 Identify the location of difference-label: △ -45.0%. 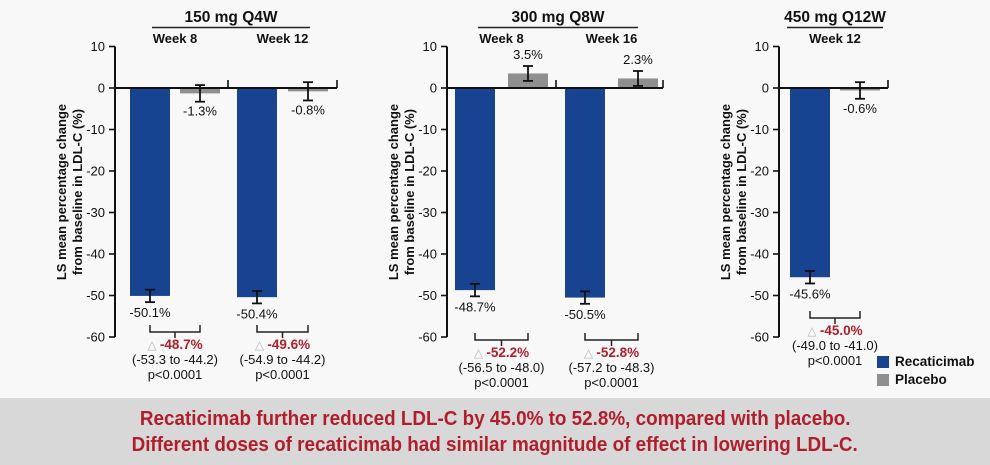
(834, 330).